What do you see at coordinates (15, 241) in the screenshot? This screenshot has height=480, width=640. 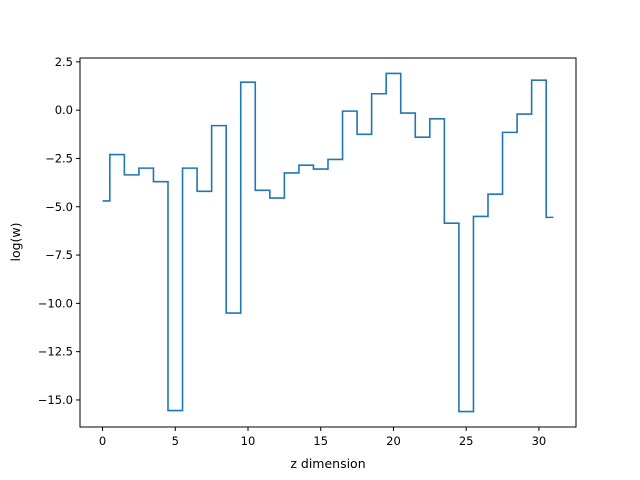 I see `y-axis-label: log(w)` at bounding box center [15, 241].